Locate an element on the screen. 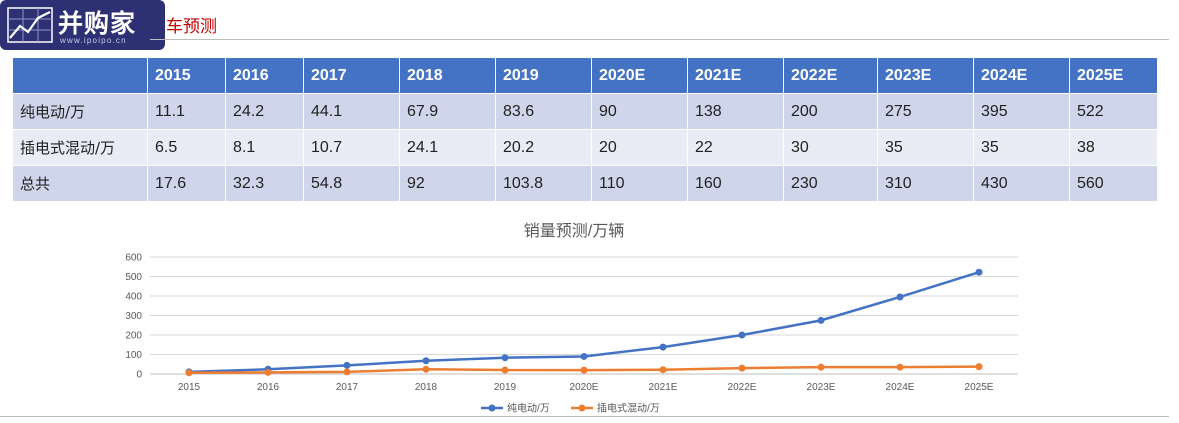 This screenshot has width=1179, height=423. x-tick-label: 2015 is located at coordinates (189, 387).